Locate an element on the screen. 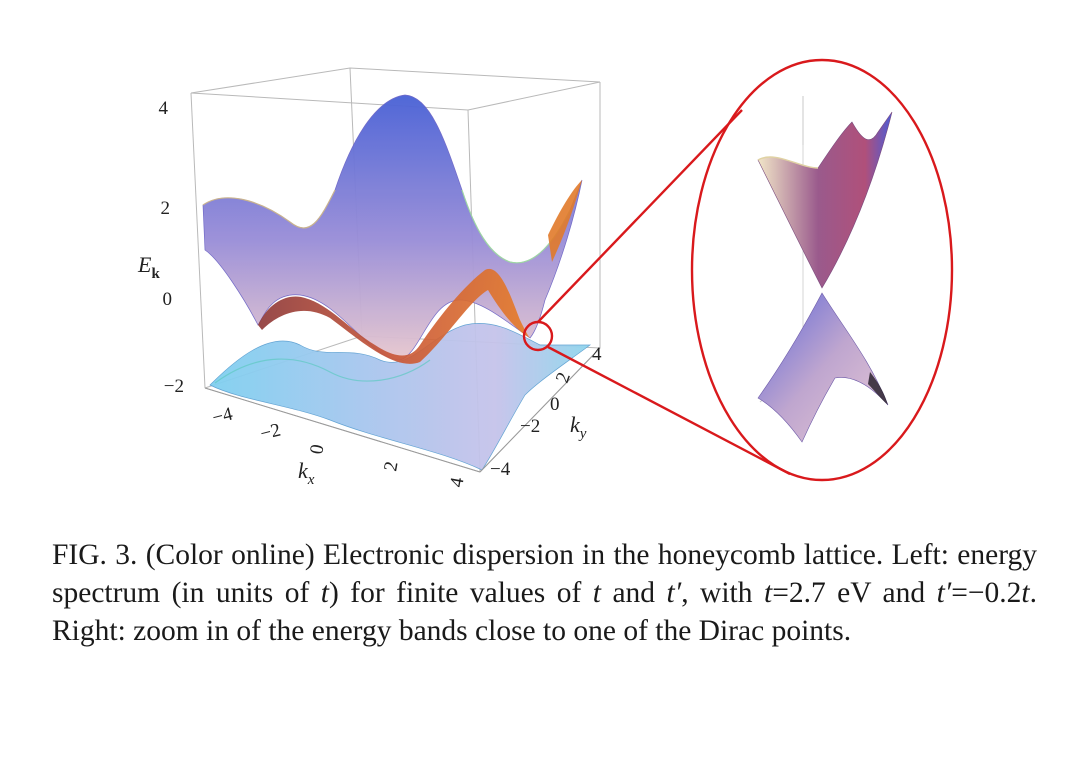 Image resolution: width=1076 pixels, height=763 pixels. y-axis-ticks: 4 2 0 −2 −4 is located at coordinates (546, 412).